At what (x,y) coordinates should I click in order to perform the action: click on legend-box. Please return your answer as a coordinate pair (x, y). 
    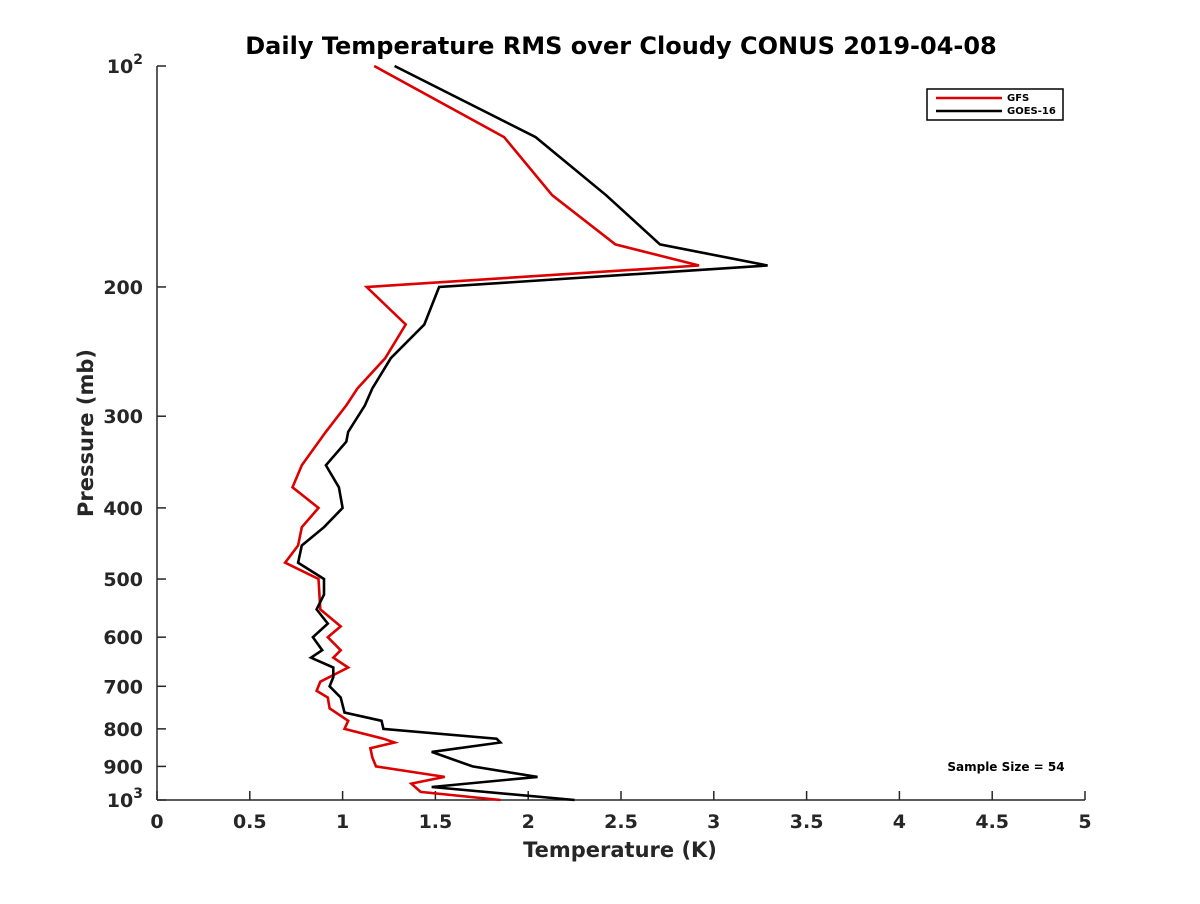
    Looking at the image, I should click on (995, 104).